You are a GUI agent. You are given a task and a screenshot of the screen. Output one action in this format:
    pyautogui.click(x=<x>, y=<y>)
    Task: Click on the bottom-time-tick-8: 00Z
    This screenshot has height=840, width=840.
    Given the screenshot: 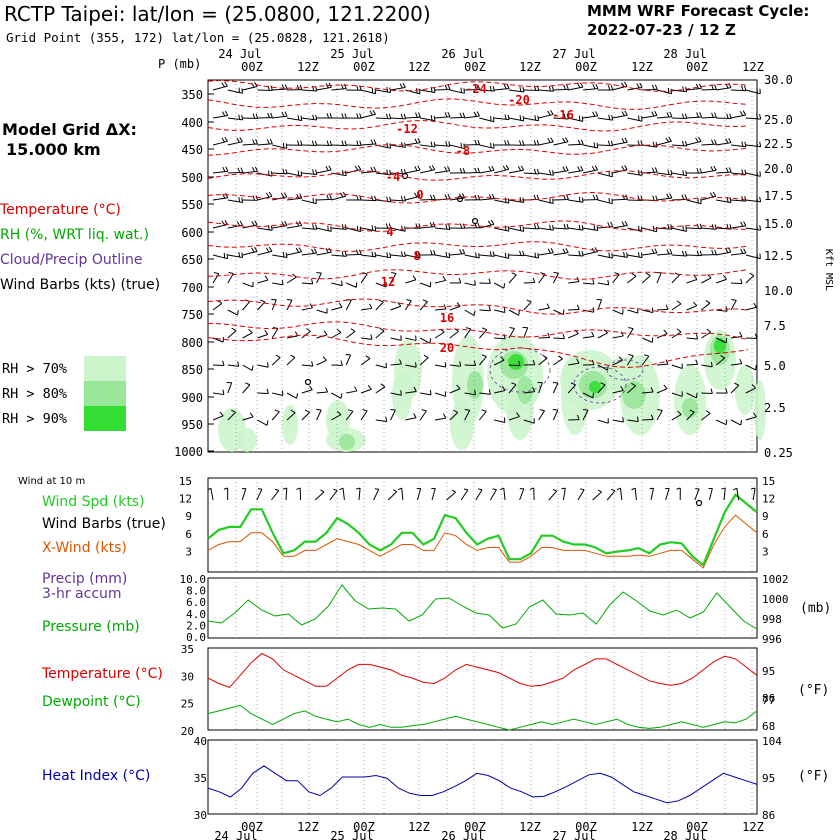 What is the action you would take?
    pyautogui.click(x=697, y=827)
    